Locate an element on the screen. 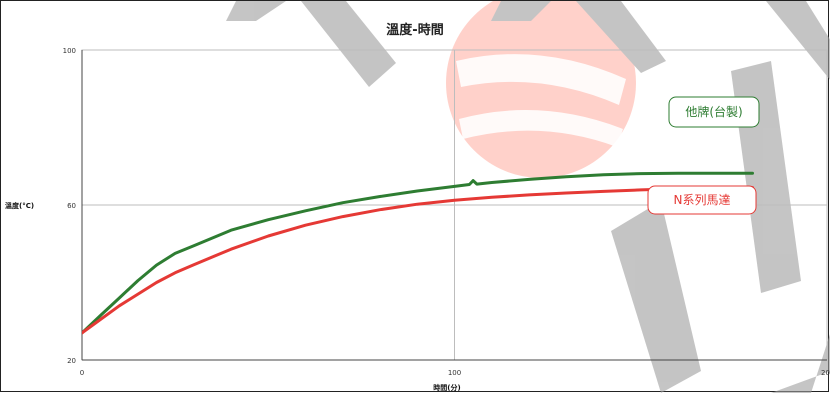 The width and height of the screenshot is (831, 394). y-tick-label: 60 is located at coordinates (71, 206).